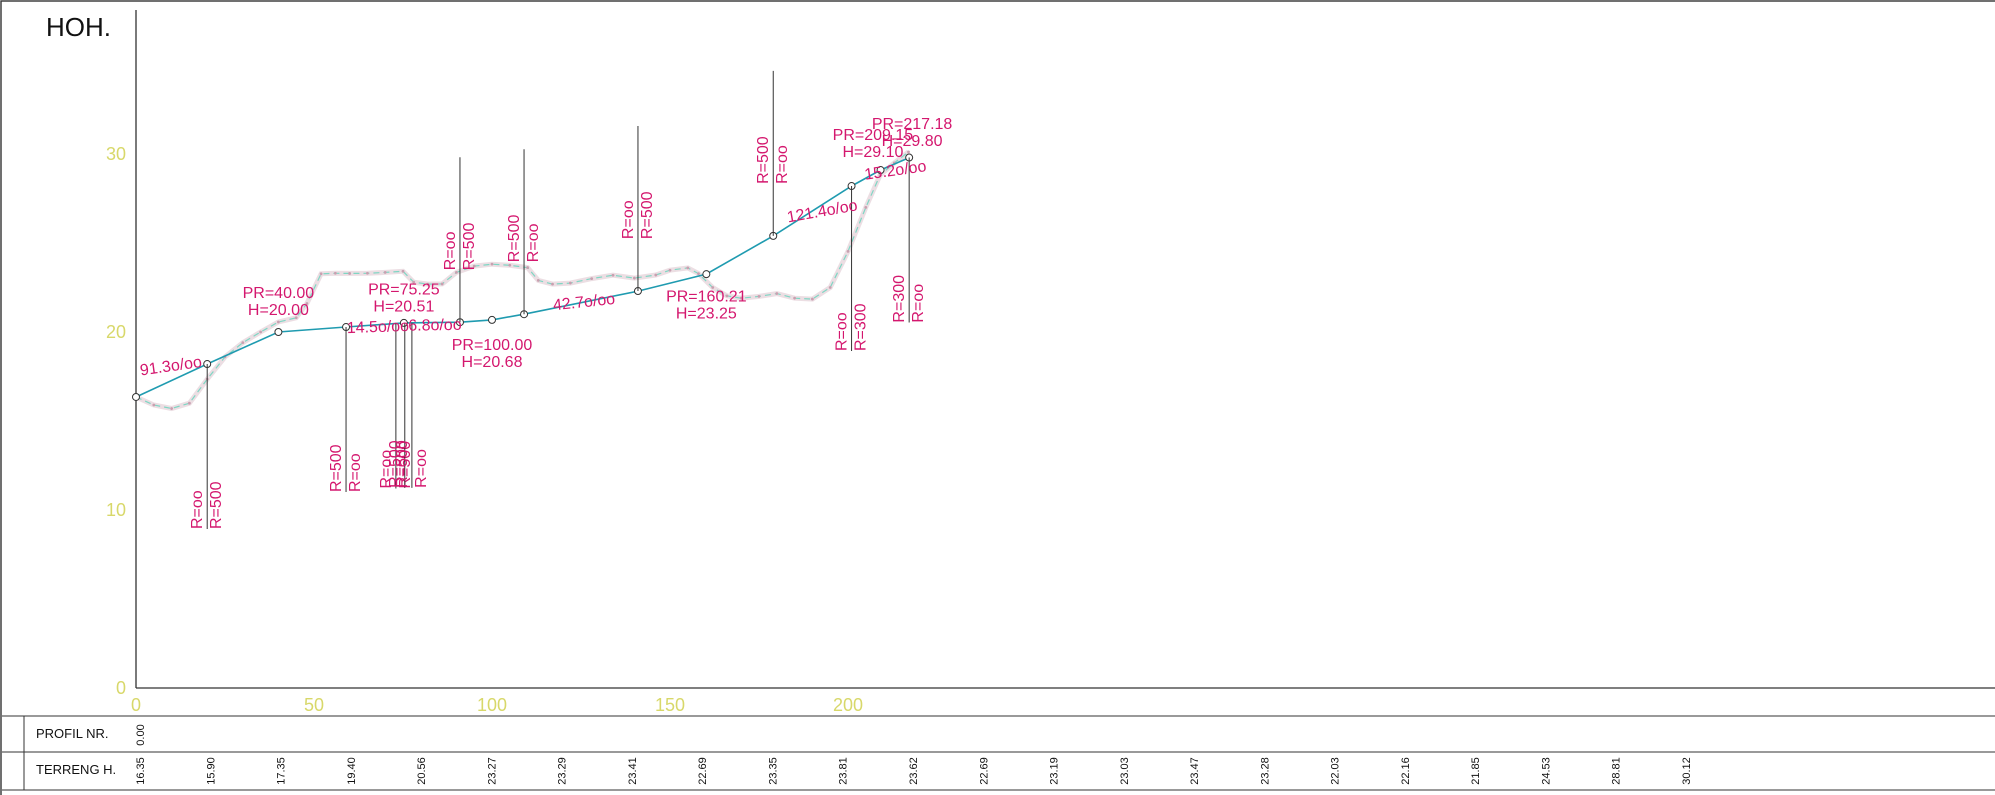 This screenshot has height=795, width=1995. I want to click on terrain-height-value: 24.53, so click(1546, 771).